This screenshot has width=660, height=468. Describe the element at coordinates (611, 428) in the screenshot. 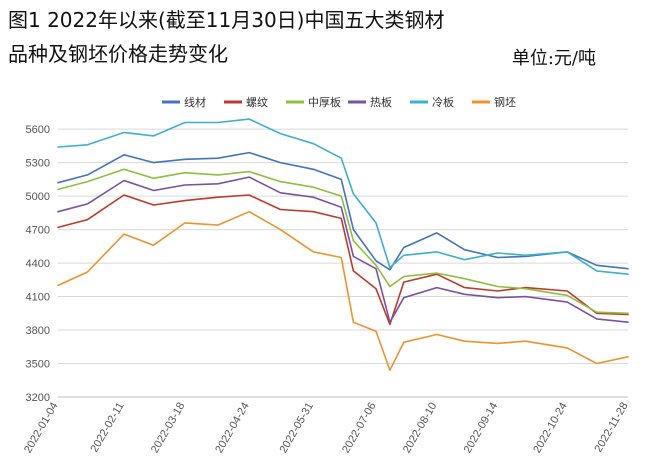

I see `x-tick-label: 2022-11-28` at that location.